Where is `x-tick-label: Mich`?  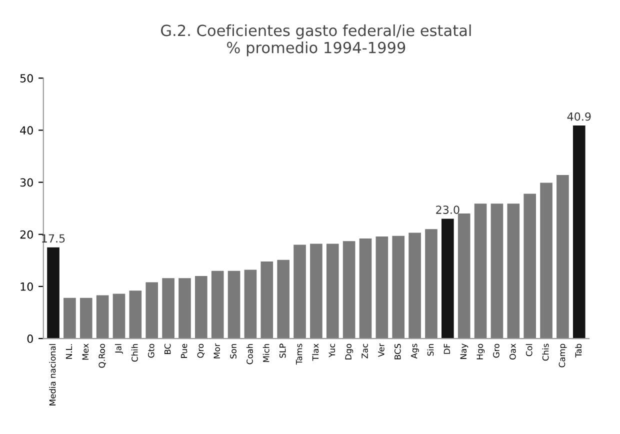
x-tick-label: Mich is located at coordinates (266, 353).